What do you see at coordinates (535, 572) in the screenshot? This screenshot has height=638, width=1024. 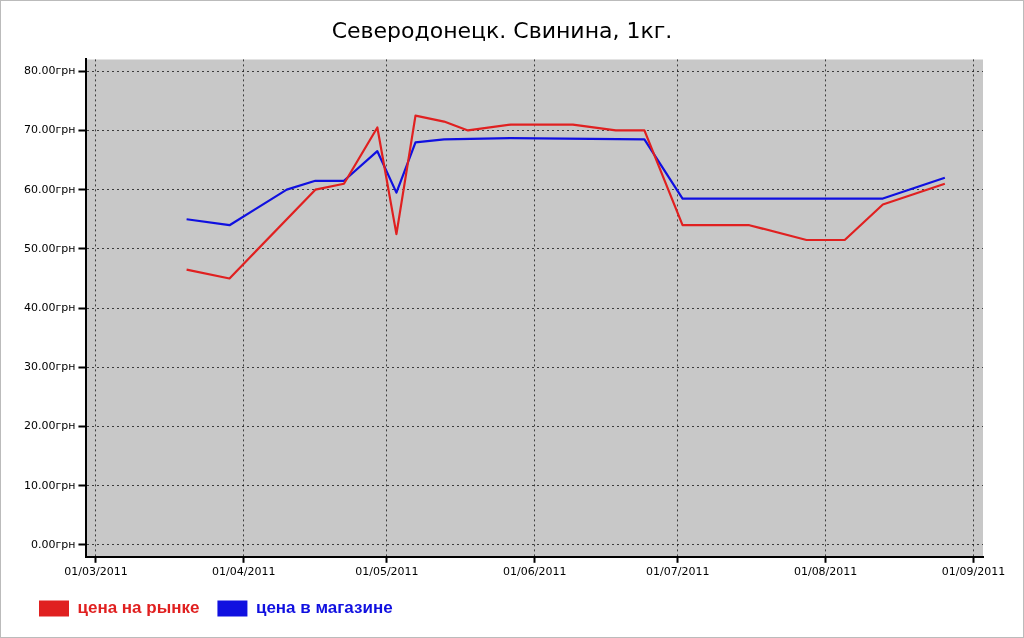 I see `x-tick-label: 01/06/2011` at bounding box center [535, 572].